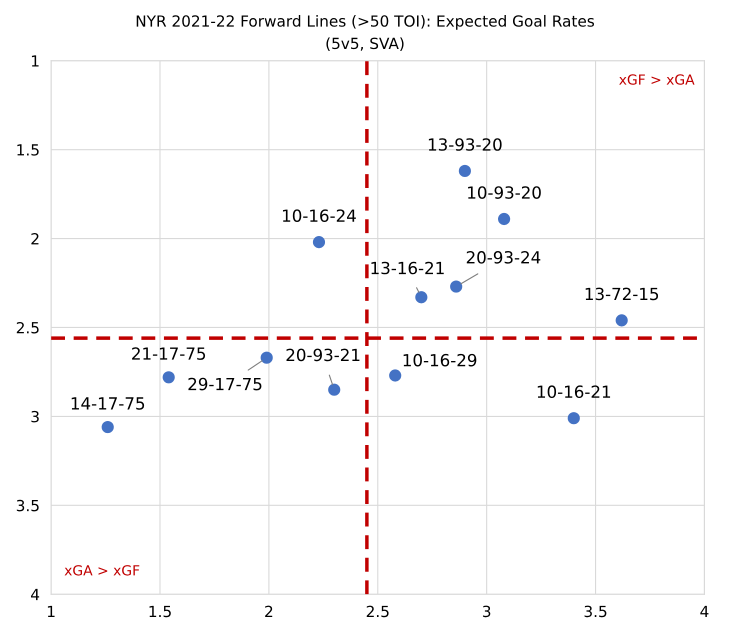  Describe the element at coordinates (35, 594) in the screenshot. I see `y-tick-label: 4` at that location.